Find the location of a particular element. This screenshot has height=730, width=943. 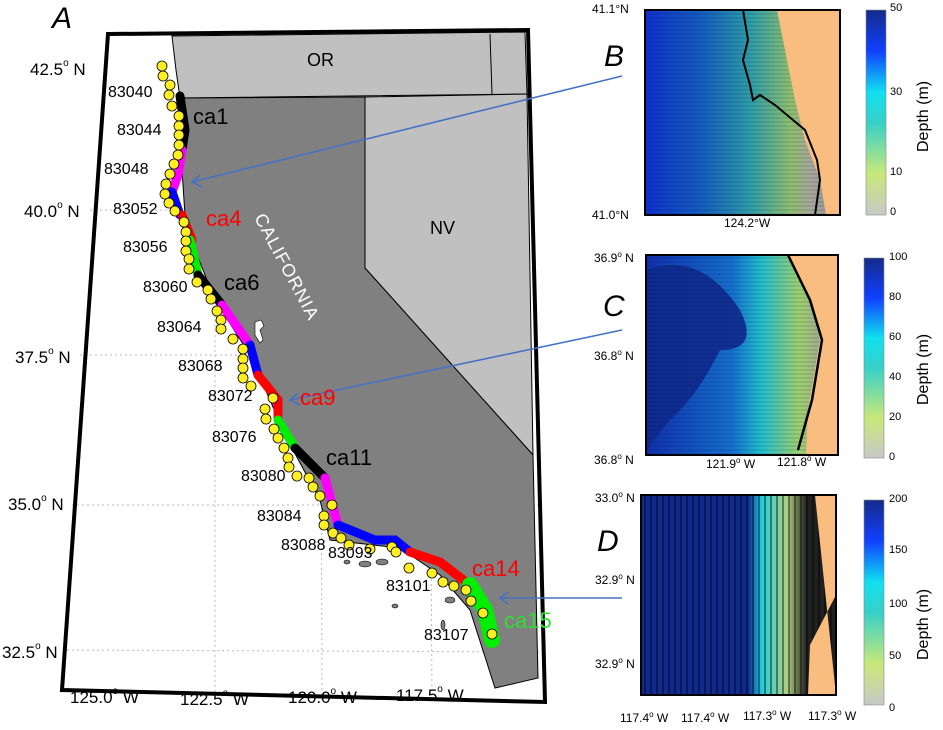

state-label-nevada: NV is located at coordinates (443, 228).